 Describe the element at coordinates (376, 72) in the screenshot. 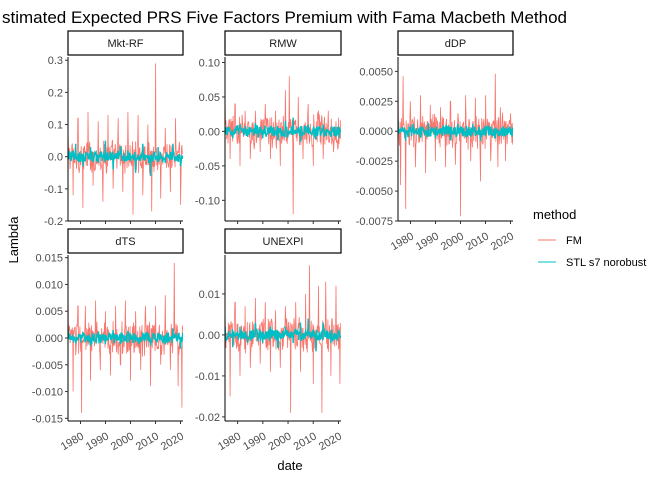

I see `y-tick-label: 0.0050` at that location.